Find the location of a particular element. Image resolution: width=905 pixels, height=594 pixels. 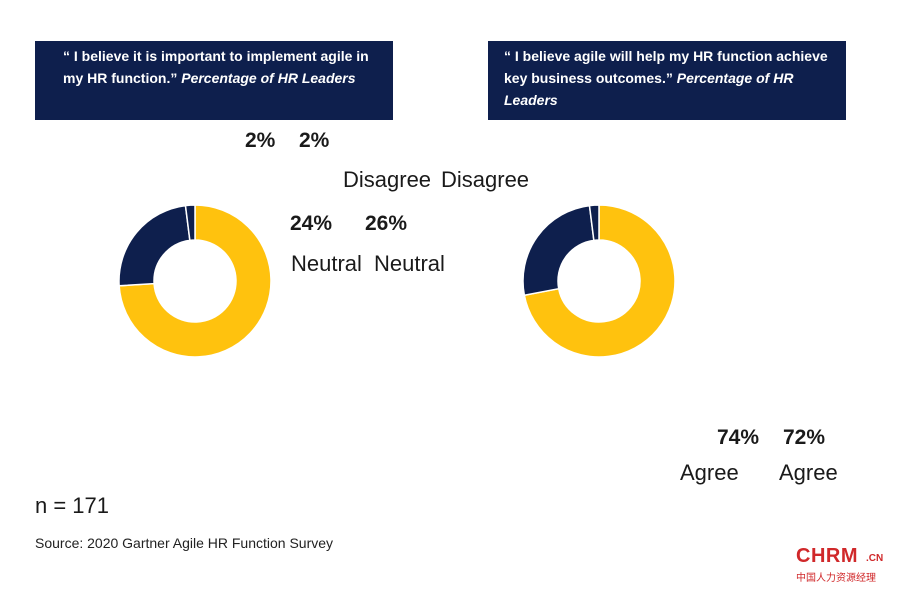

chart2-donut is located at coordinates (599, 281).